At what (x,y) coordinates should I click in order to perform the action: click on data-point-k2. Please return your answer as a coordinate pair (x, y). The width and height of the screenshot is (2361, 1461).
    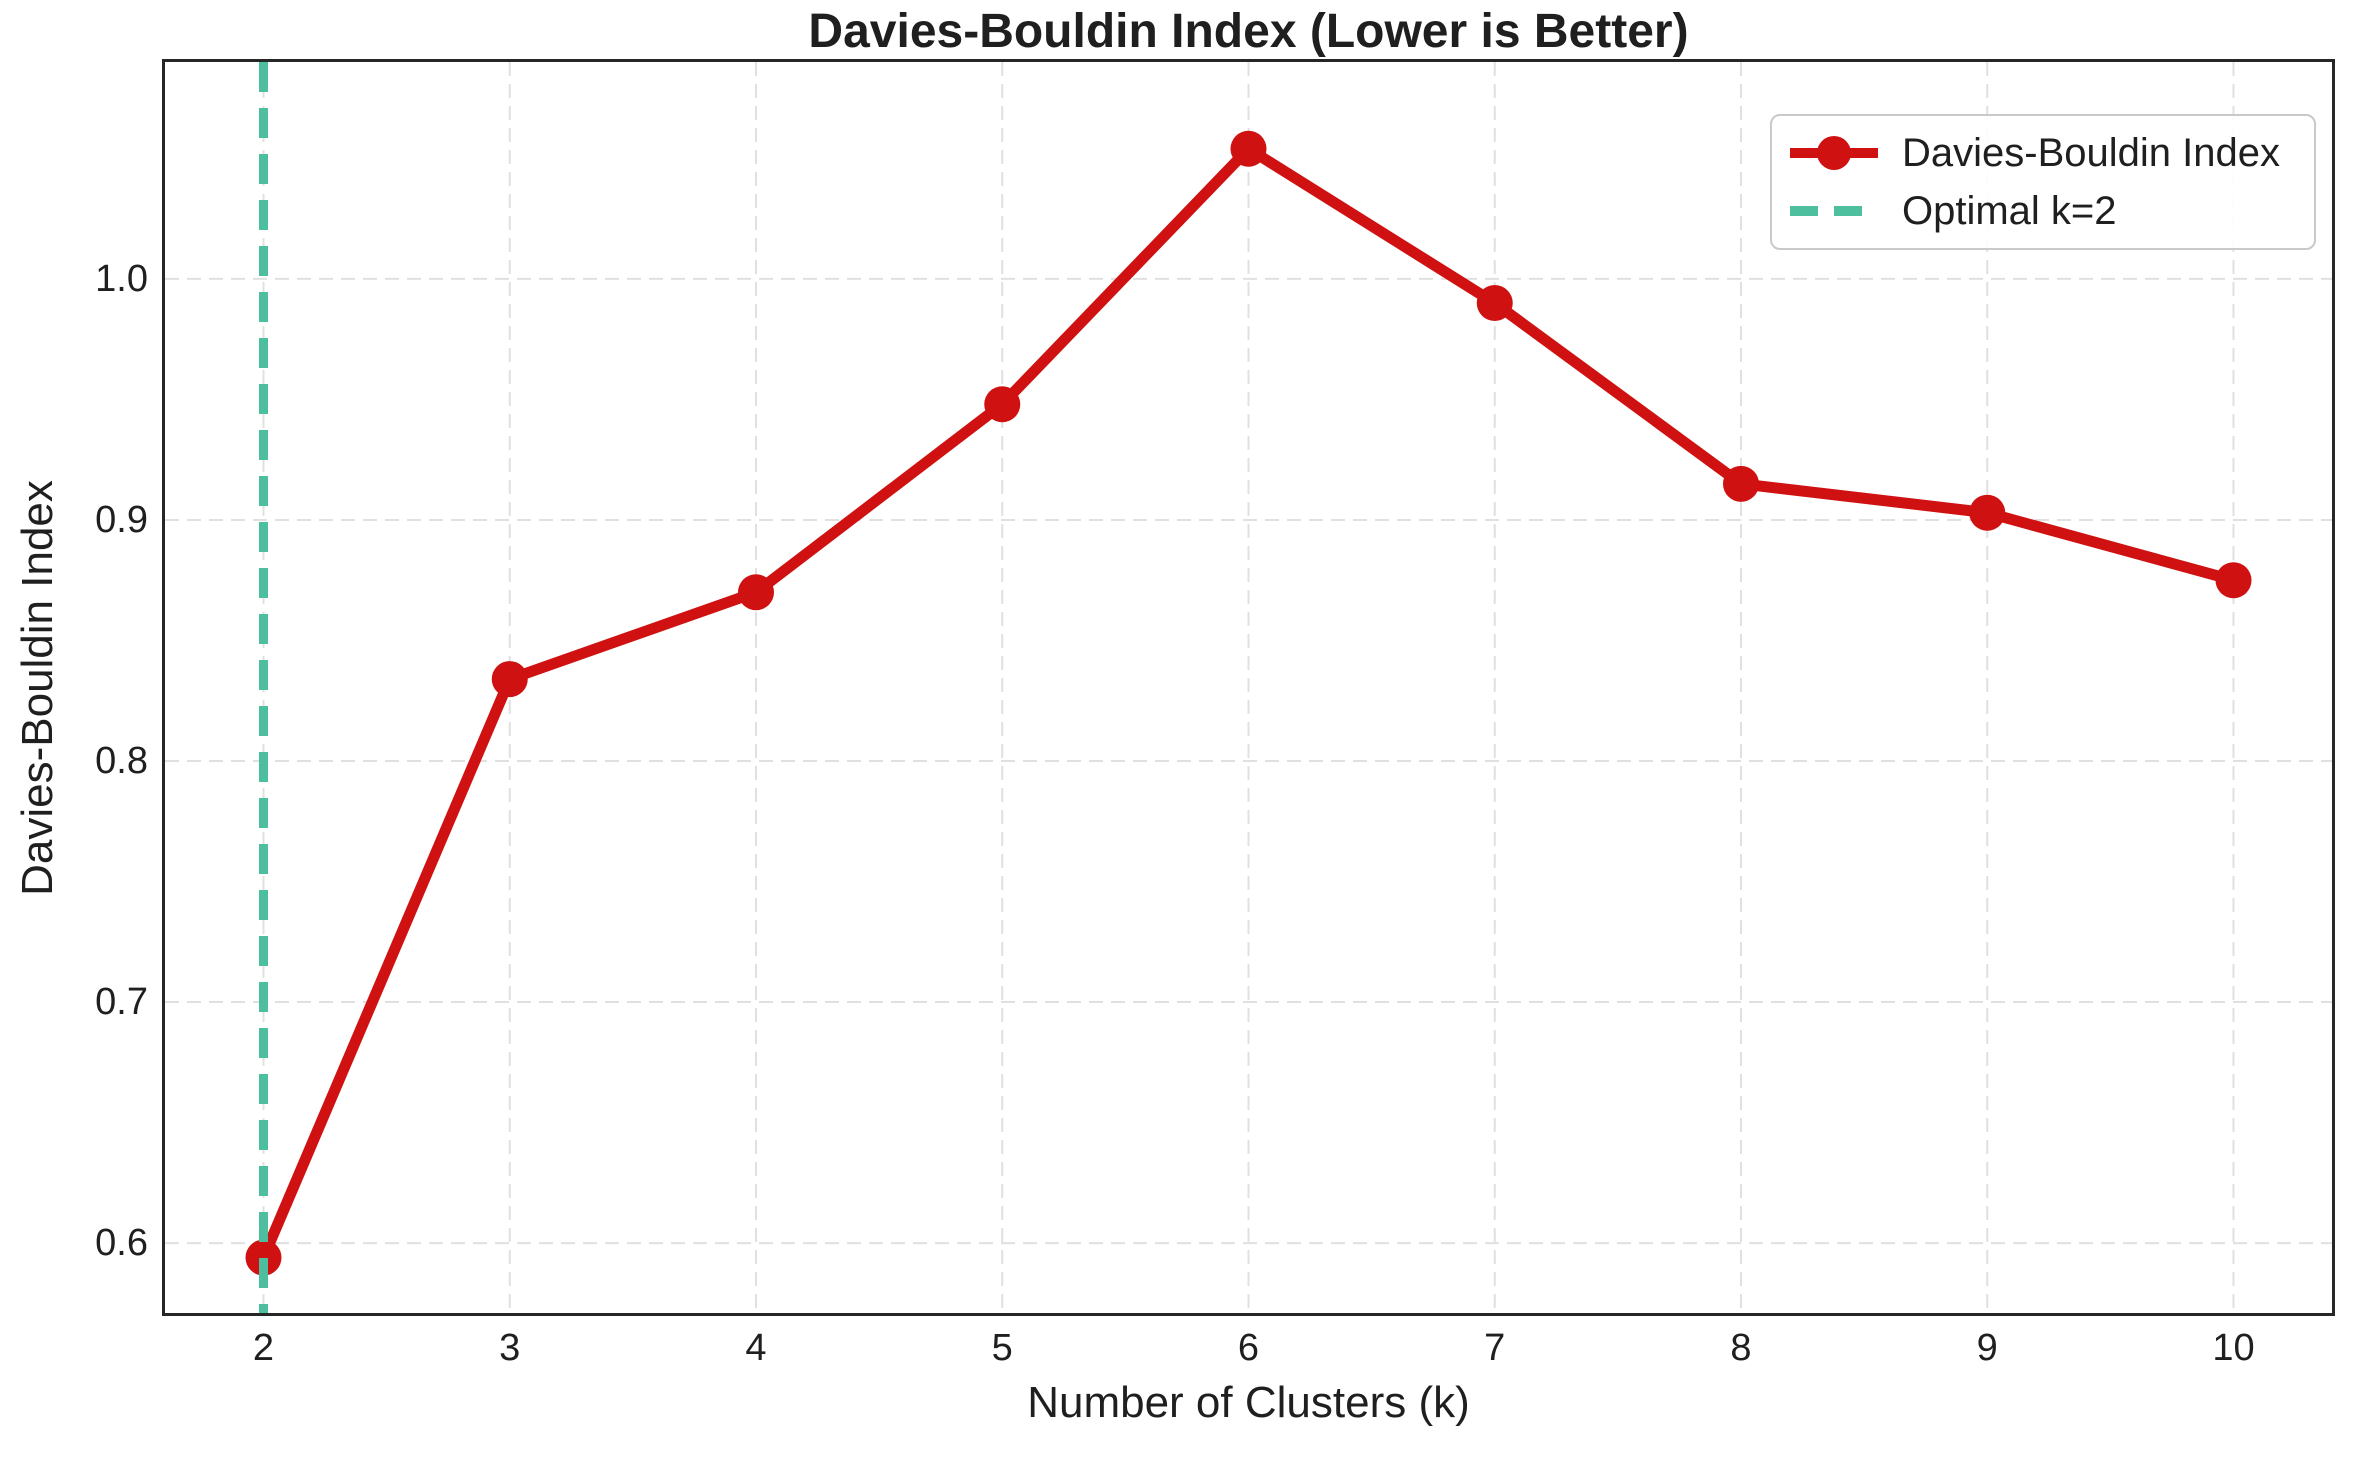
    Looking at the image, I should click on (263, 1257).